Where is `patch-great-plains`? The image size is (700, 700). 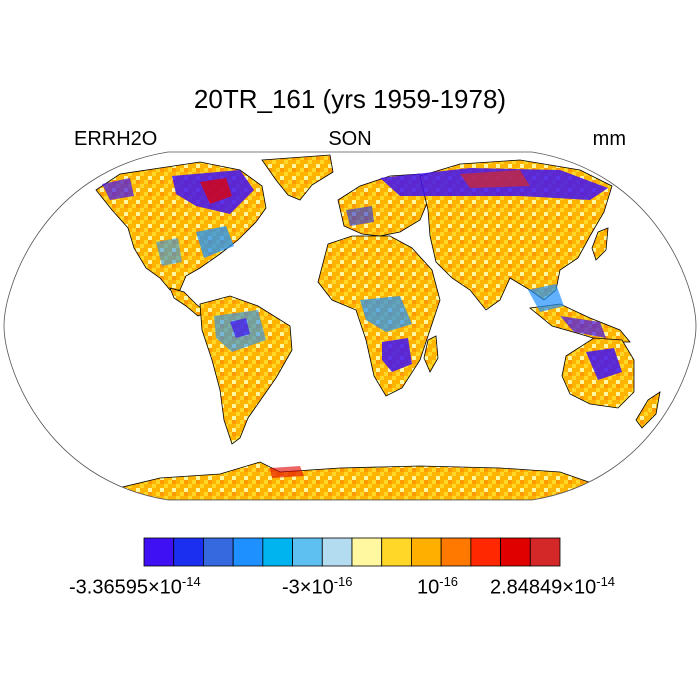 patch-great-plains is located at coordinates (169, 252).